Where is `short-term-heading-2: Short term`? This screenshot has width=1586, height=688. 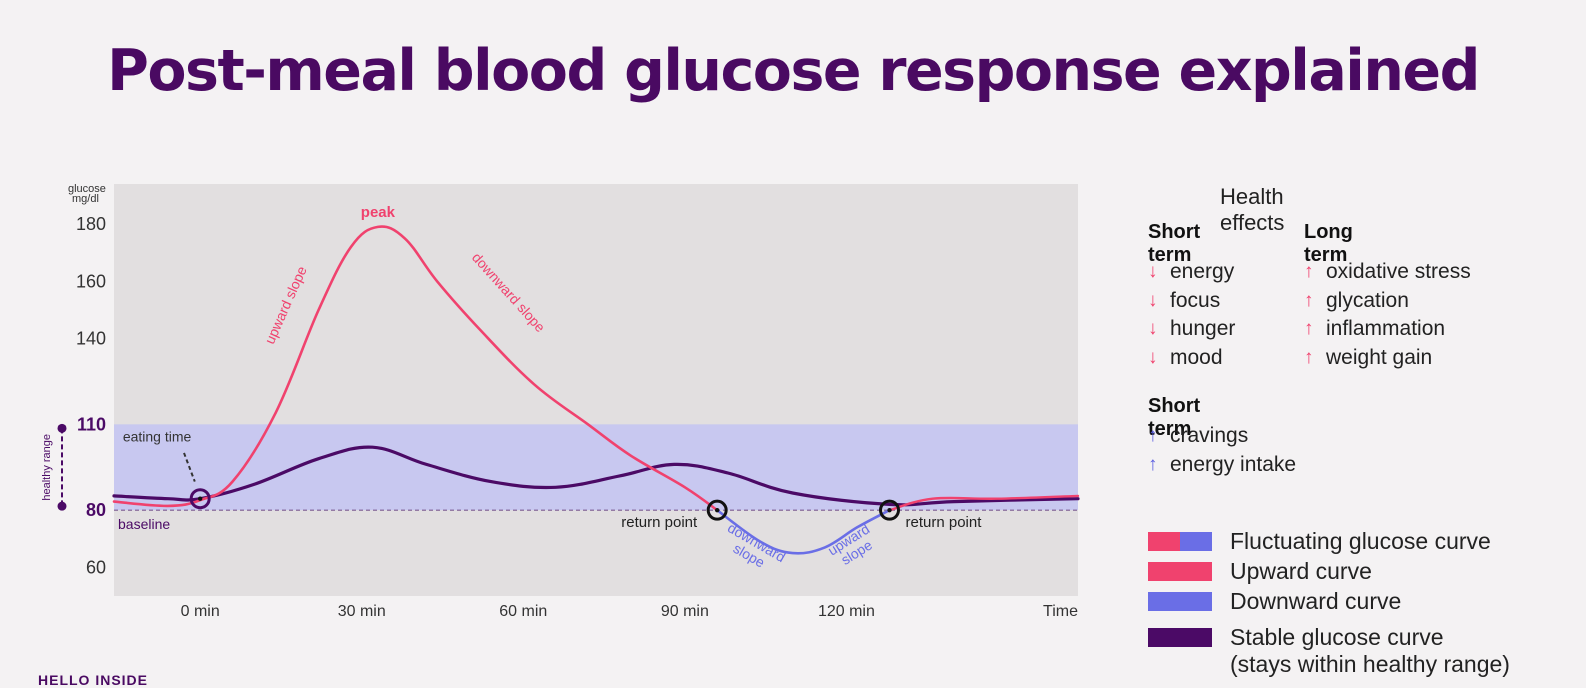 short-term-heading-2: Short term is located at coordinates (1174, 417).